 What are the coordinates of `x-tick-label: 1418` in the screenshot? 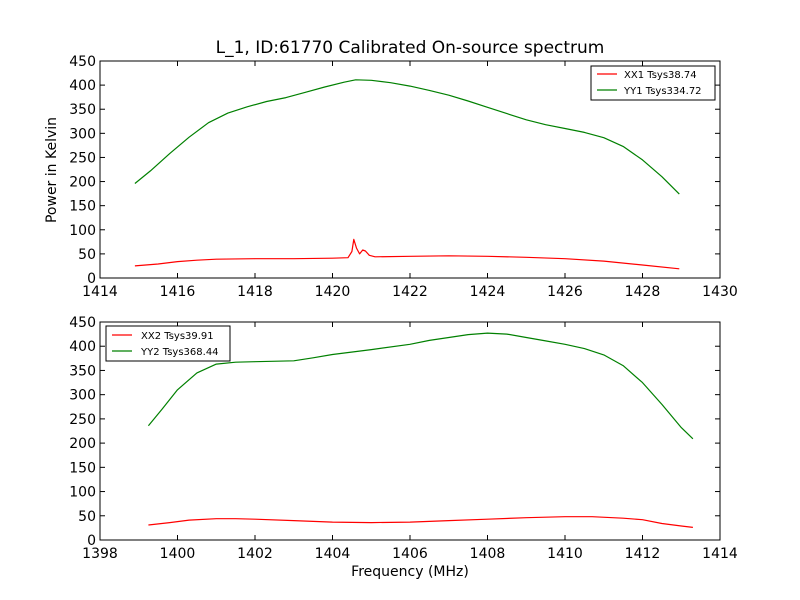 It's located at (255, 292).